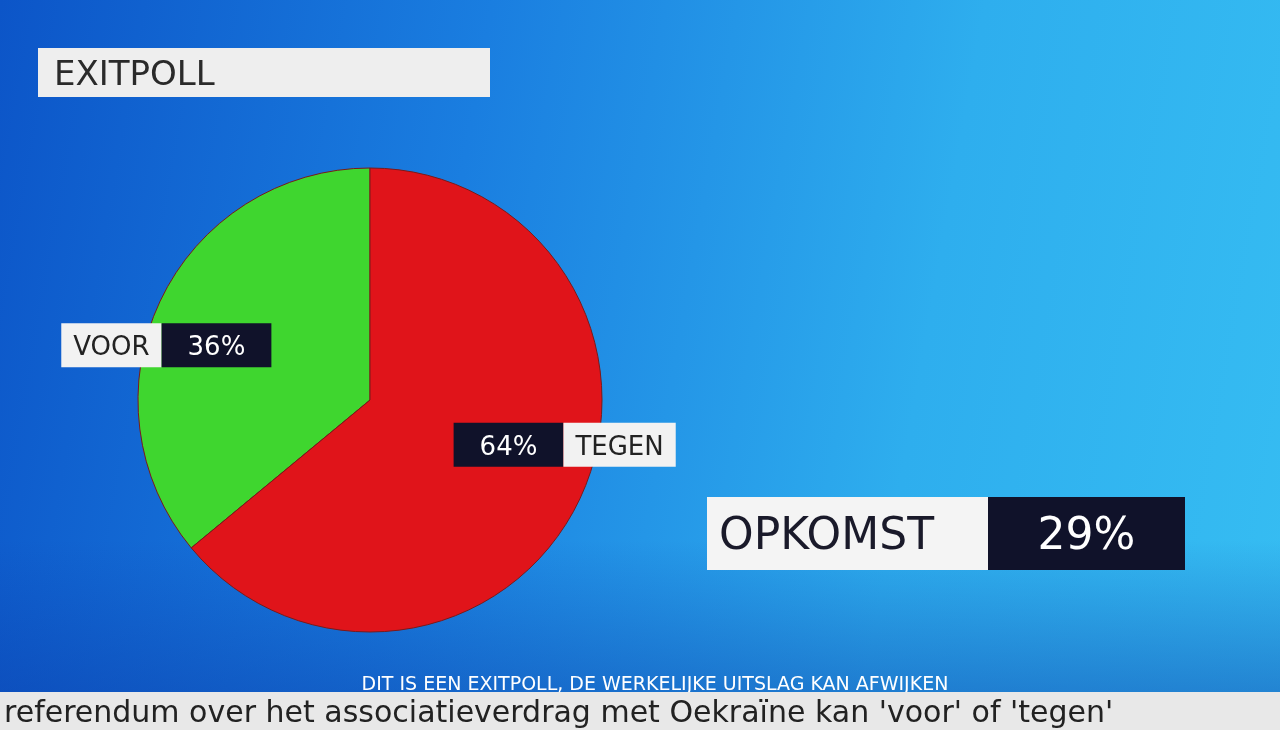 The image size is (1280, 730). Describe the element at coordinates (1086, 533) in the screenshot. I see `text: 29%` at that location.